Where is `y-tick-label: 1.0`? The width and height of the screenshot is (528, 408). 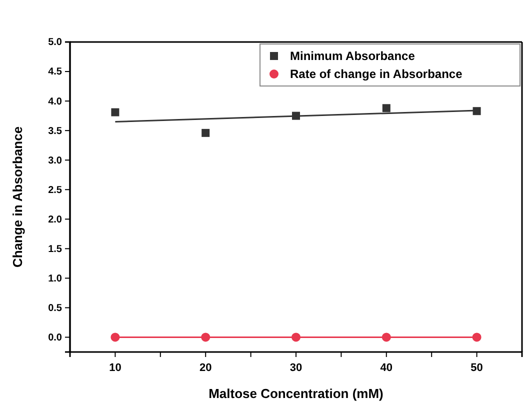
y-tick-label: 1.0 is located at coordinates (55, 278).